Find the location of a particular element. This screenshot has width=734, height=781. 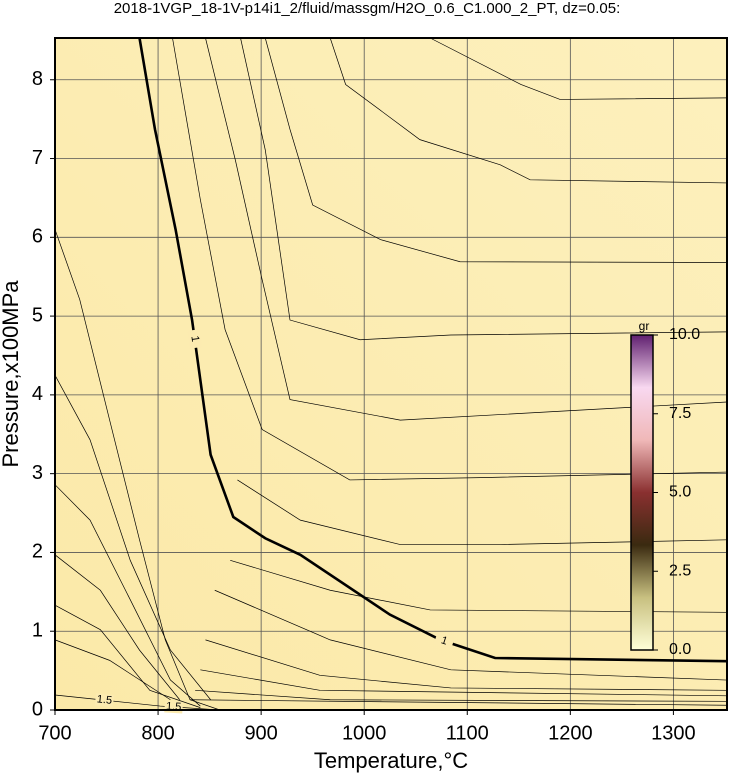

x-tick-label: 700 is located at coordinates (54, 733).